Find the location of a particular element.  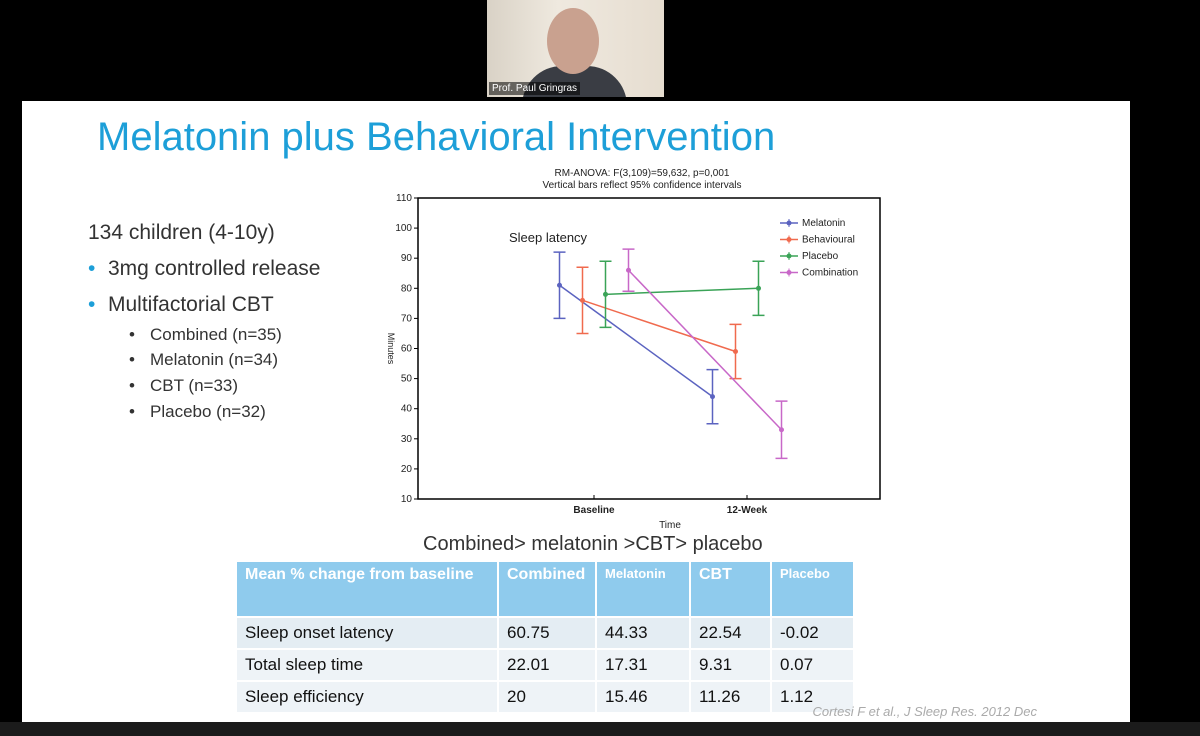

table-cell: 22.01 is located at coordinates (546, 664).